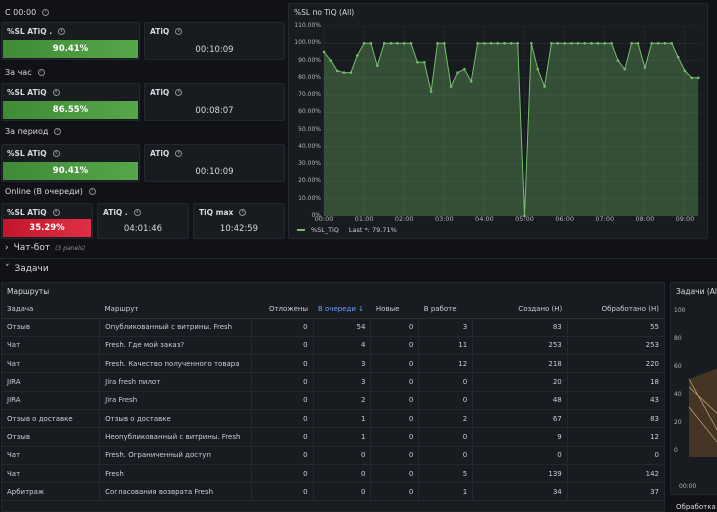  What do you see at coordinates (333, 346) in the screenshot?
I see `table-row: Чат Fresh. Где мой заказ? 0 4 0 11 253 253` at bounding box center [333, 346].